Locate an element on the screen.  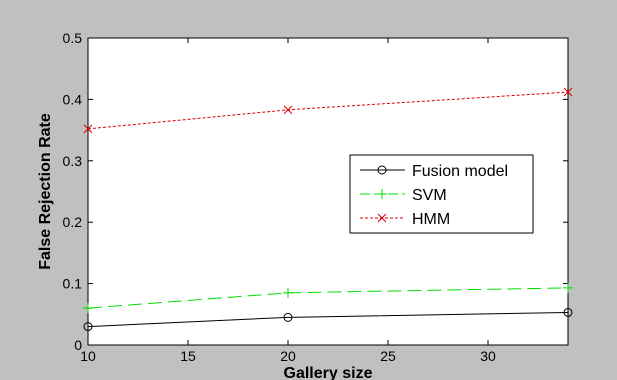
y-tick-label: 0 is located at coordinates (78, 345).